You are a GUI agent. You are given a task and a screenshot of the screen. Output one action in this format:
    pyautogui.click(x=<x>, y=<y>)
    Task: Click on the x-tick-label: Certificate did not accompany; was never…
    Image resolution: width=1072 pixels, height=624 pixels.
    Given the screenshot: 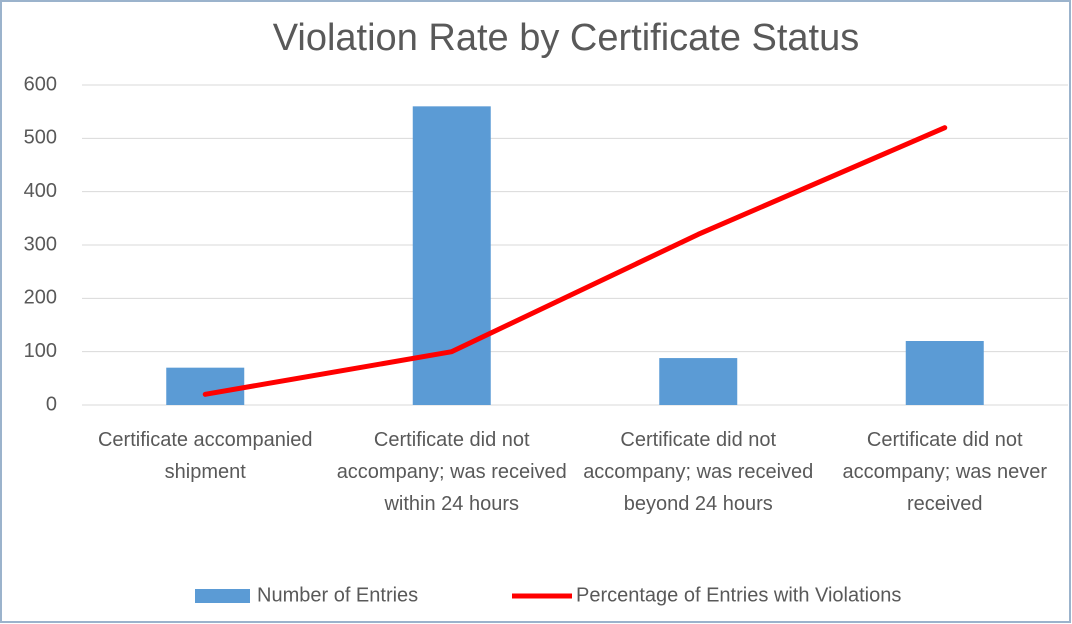 What is the action you would take?
    pyautogui.click(x=945, y=472)
    